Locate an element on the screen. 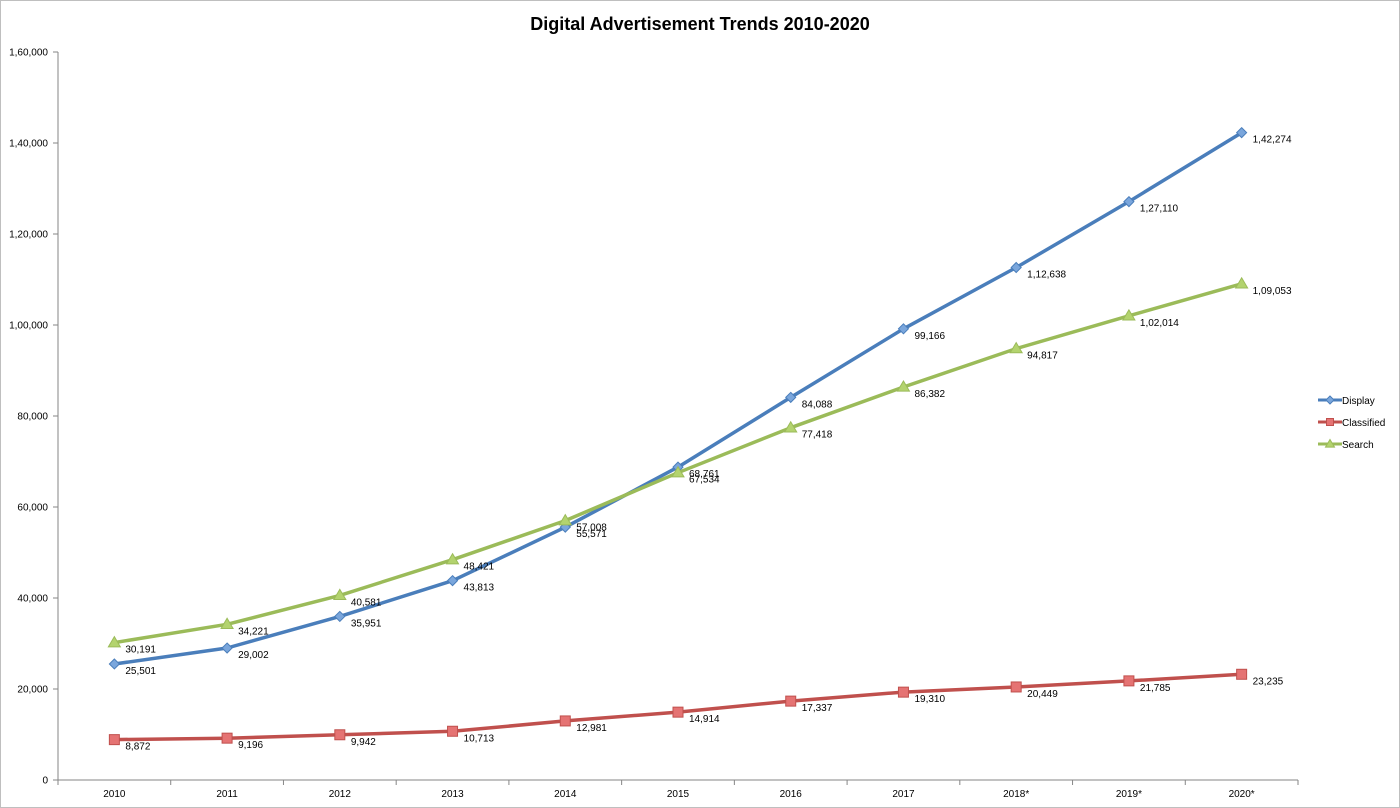 The width and height of the screenshot is (1400, 808). data-label-display: 68,761 is located at coordinates (704, 474).